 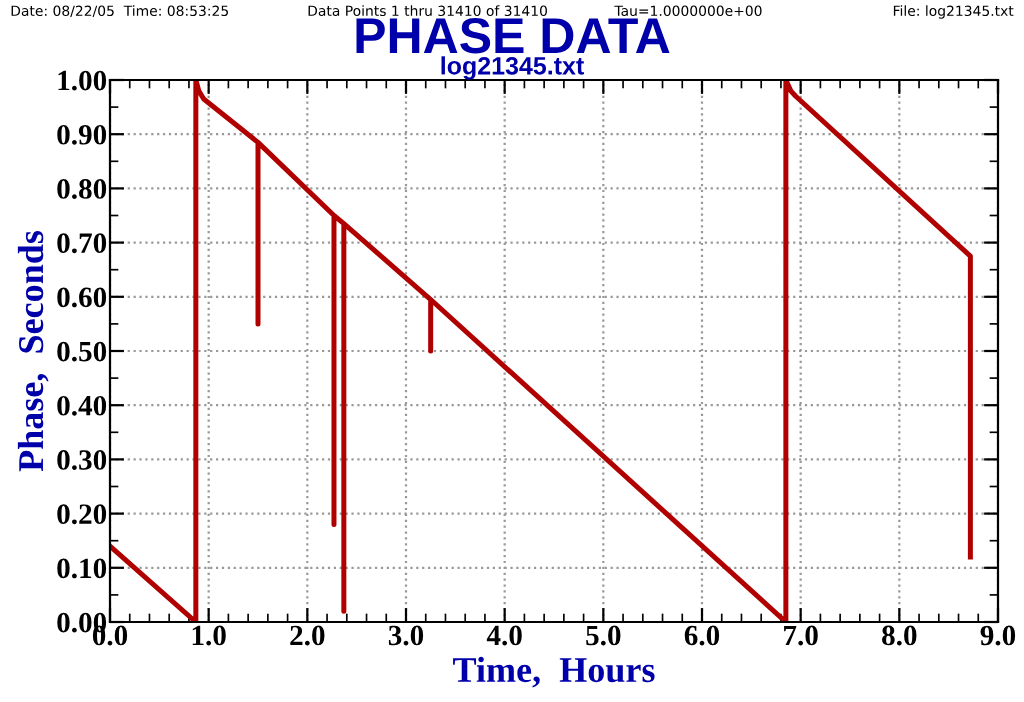 I want to click on chart-subtitle: log21345.txt, so click(x=512, y=68).